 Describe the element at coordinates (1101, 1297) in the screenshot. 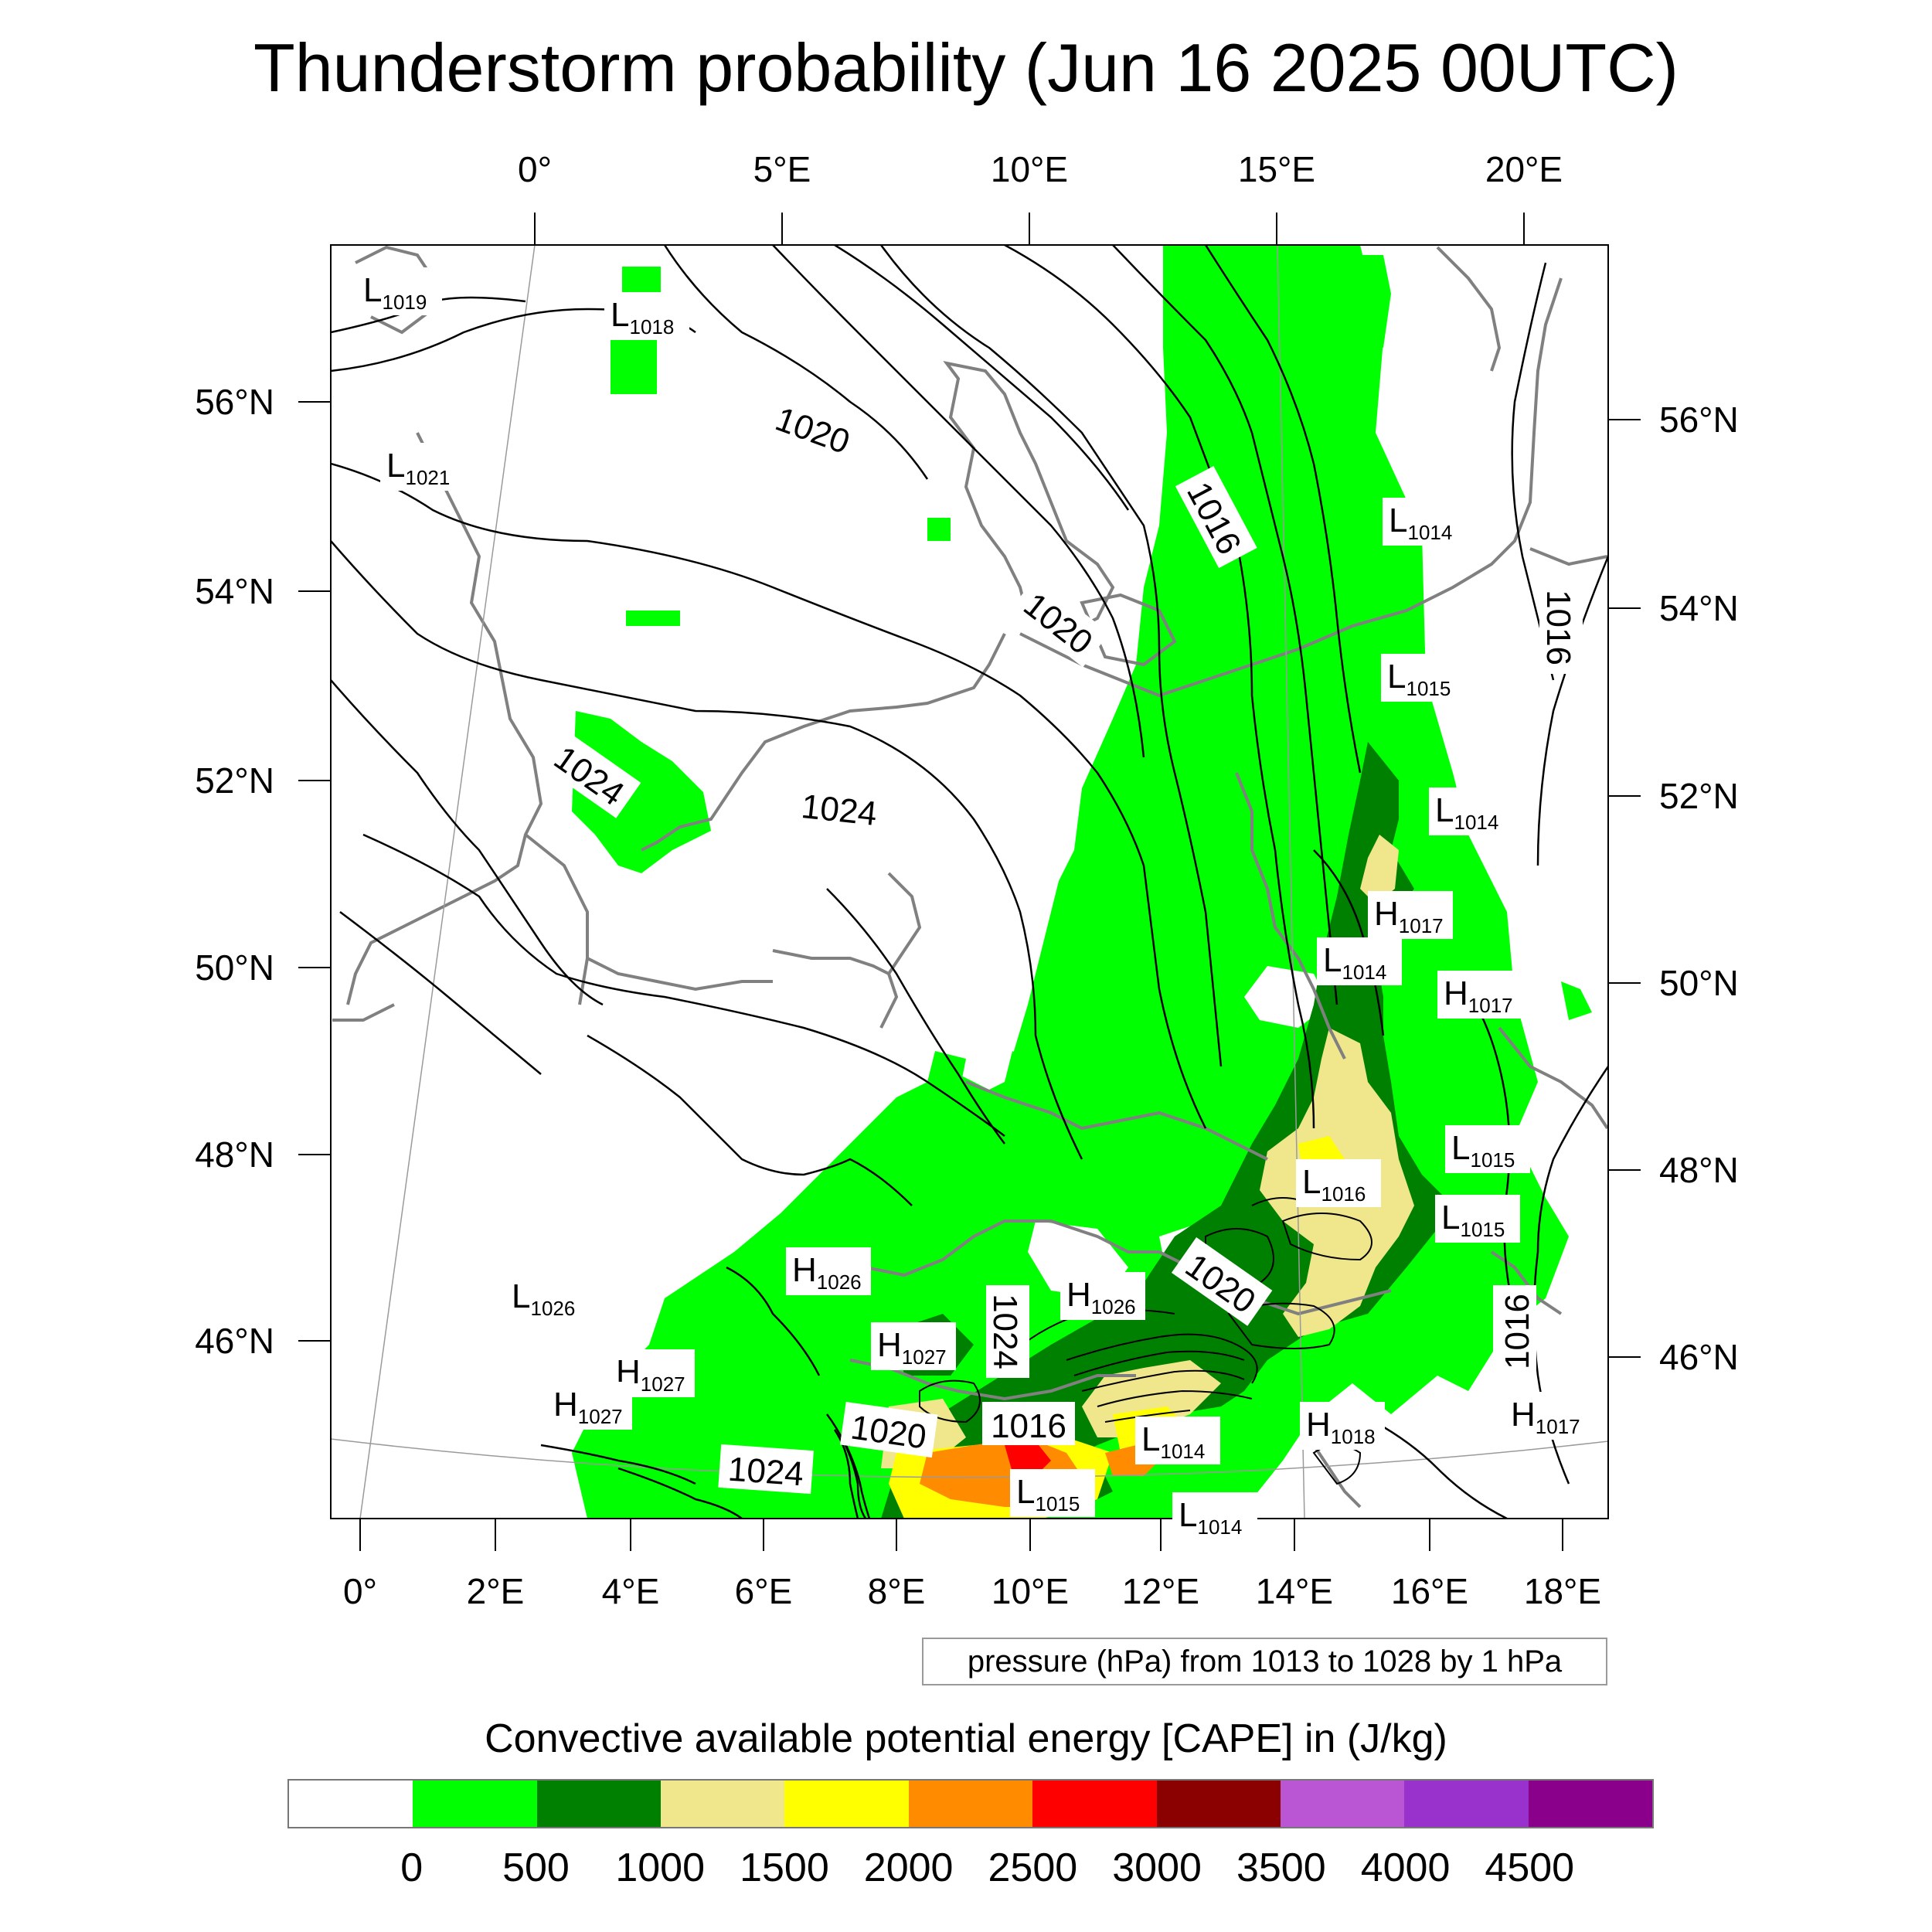

I see `svg-text: H1026` at that location.